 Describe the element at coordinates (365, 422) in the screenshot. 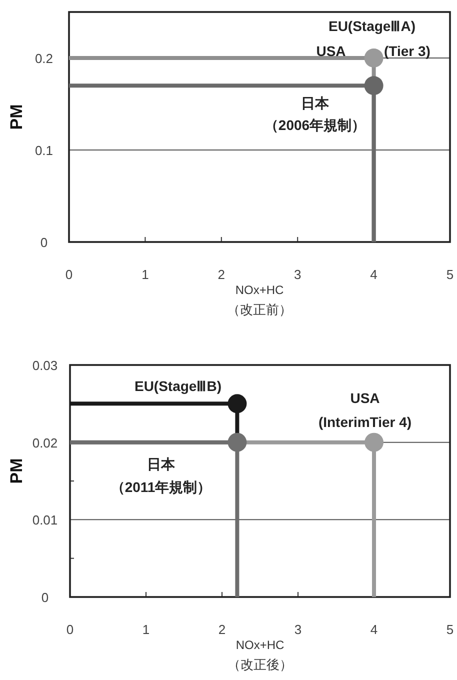

I see `annotation: (InterimTier 4)` at that location.